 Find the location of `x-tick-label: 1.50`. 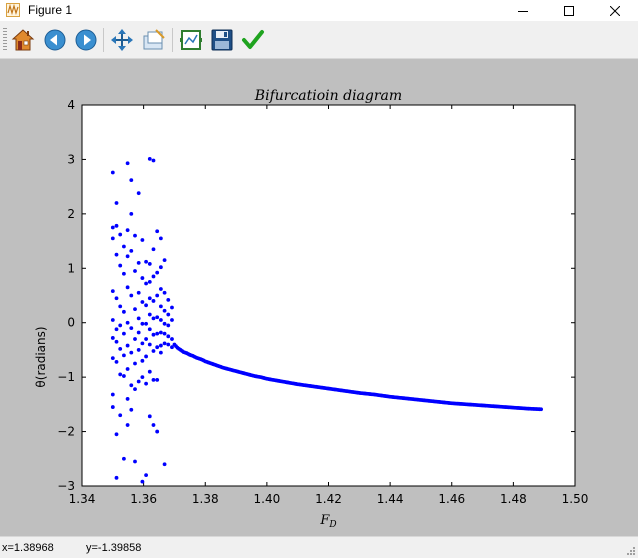

x-tick-label: 1.50 is located at coordinates (575, 499).